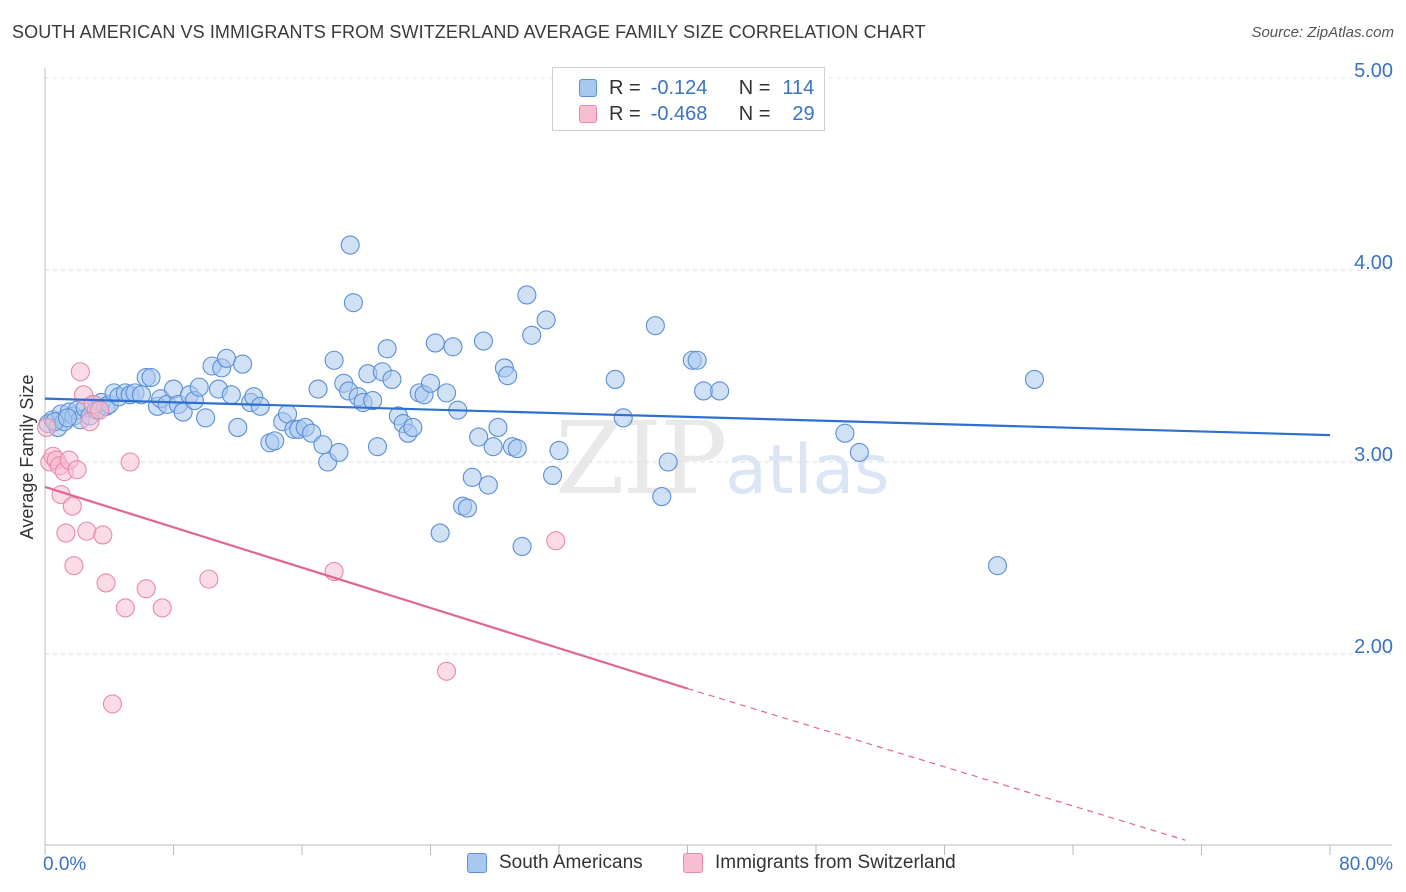 This screenshot has height=892, width=1406. What do you see at coordinates (1322, 32) in the screenshot?
I see `source-credit: Source: ZipAtlas.com` at bounding box center [1322, 32].